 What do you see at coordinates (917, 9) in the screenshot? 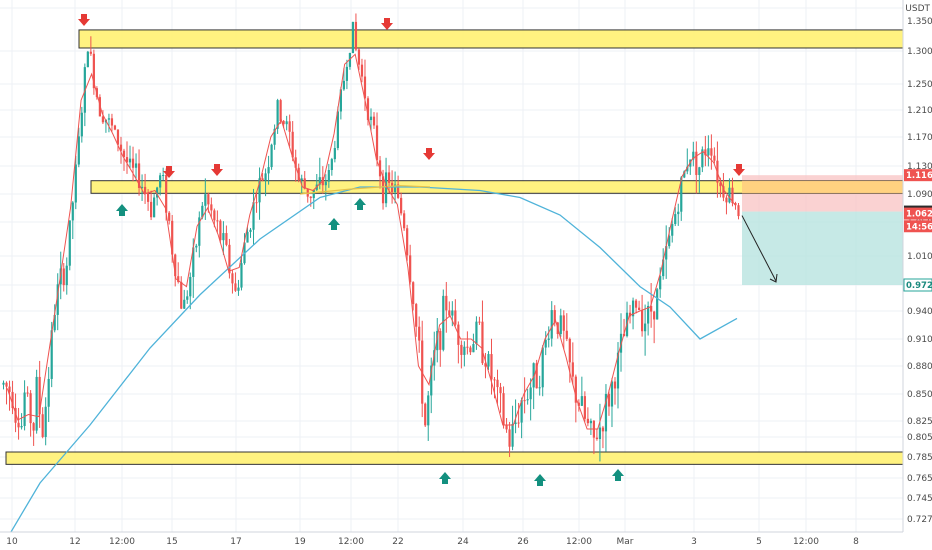
I see `currency-label: USDT` at bounding box center [917, 9].